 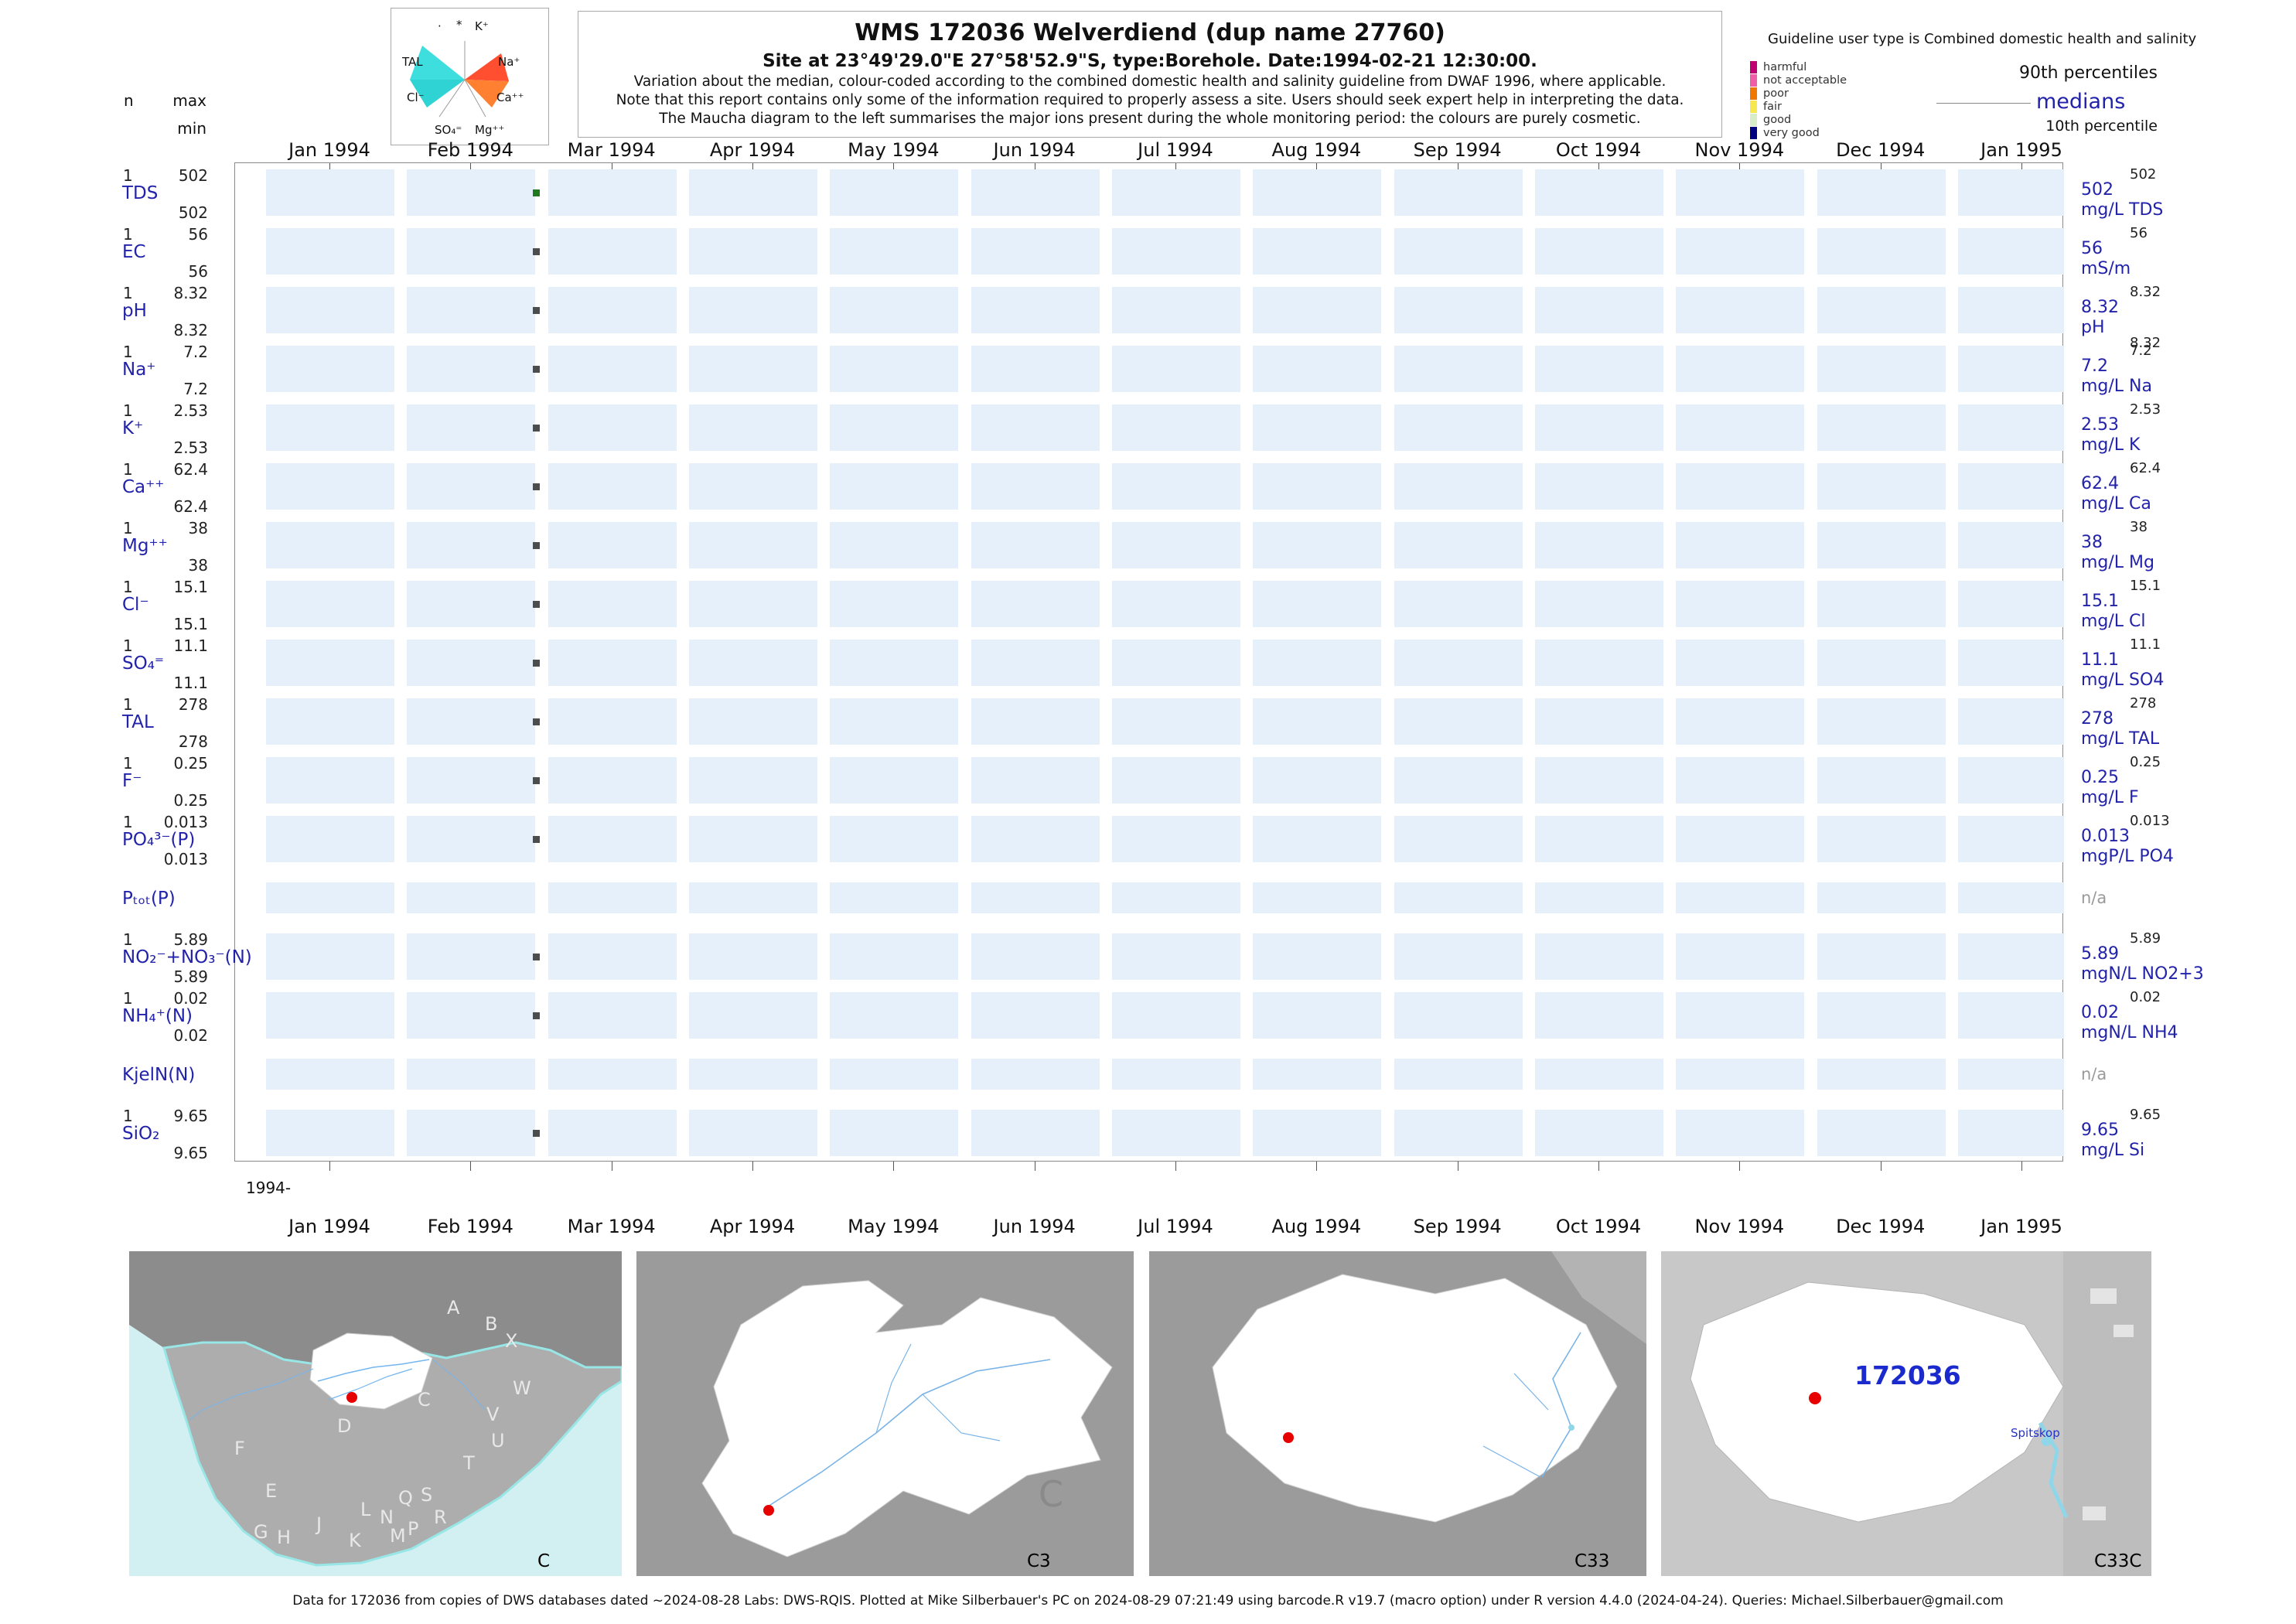 I want to click on map-panel-south-africa: A BX W C VUT D FE SQR L NPM G H J K C, so click(x=375, y=1413).